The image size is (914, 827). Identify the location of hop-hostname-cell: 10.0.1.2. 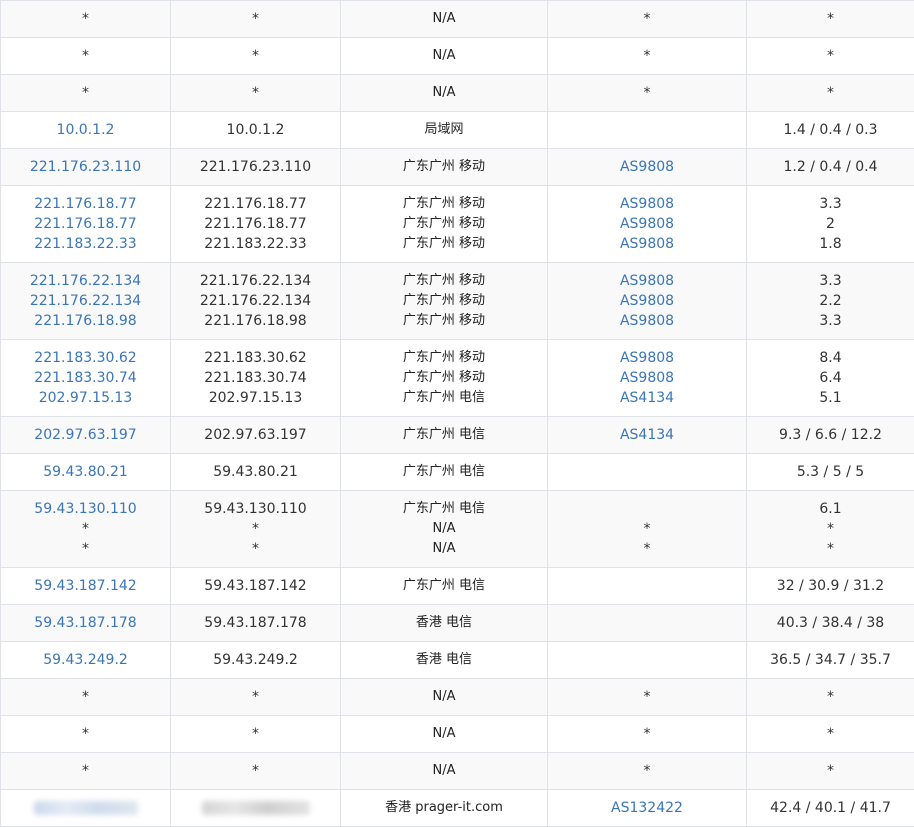
(256, 130).